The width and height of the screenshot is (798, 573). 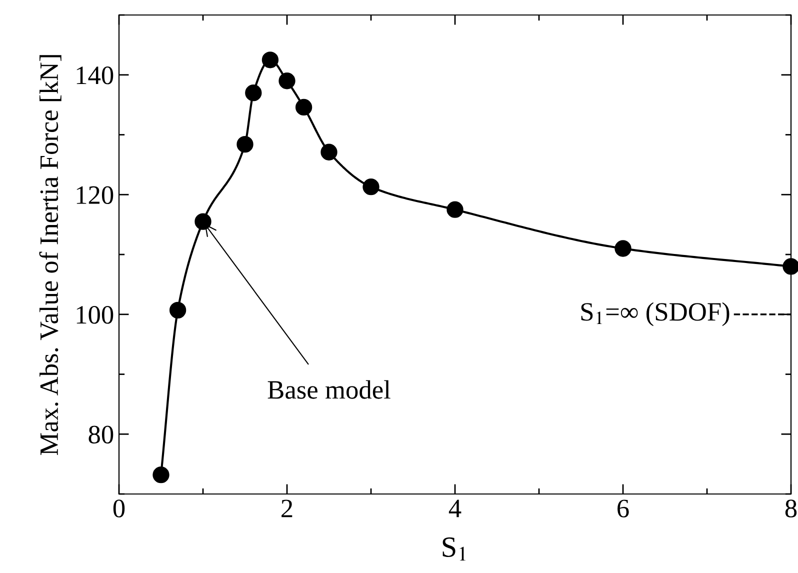 What do you see at coordinates (791, 509) in the screenshot?
I see `x-tick-label: 8` at bounding box center [791, 509].